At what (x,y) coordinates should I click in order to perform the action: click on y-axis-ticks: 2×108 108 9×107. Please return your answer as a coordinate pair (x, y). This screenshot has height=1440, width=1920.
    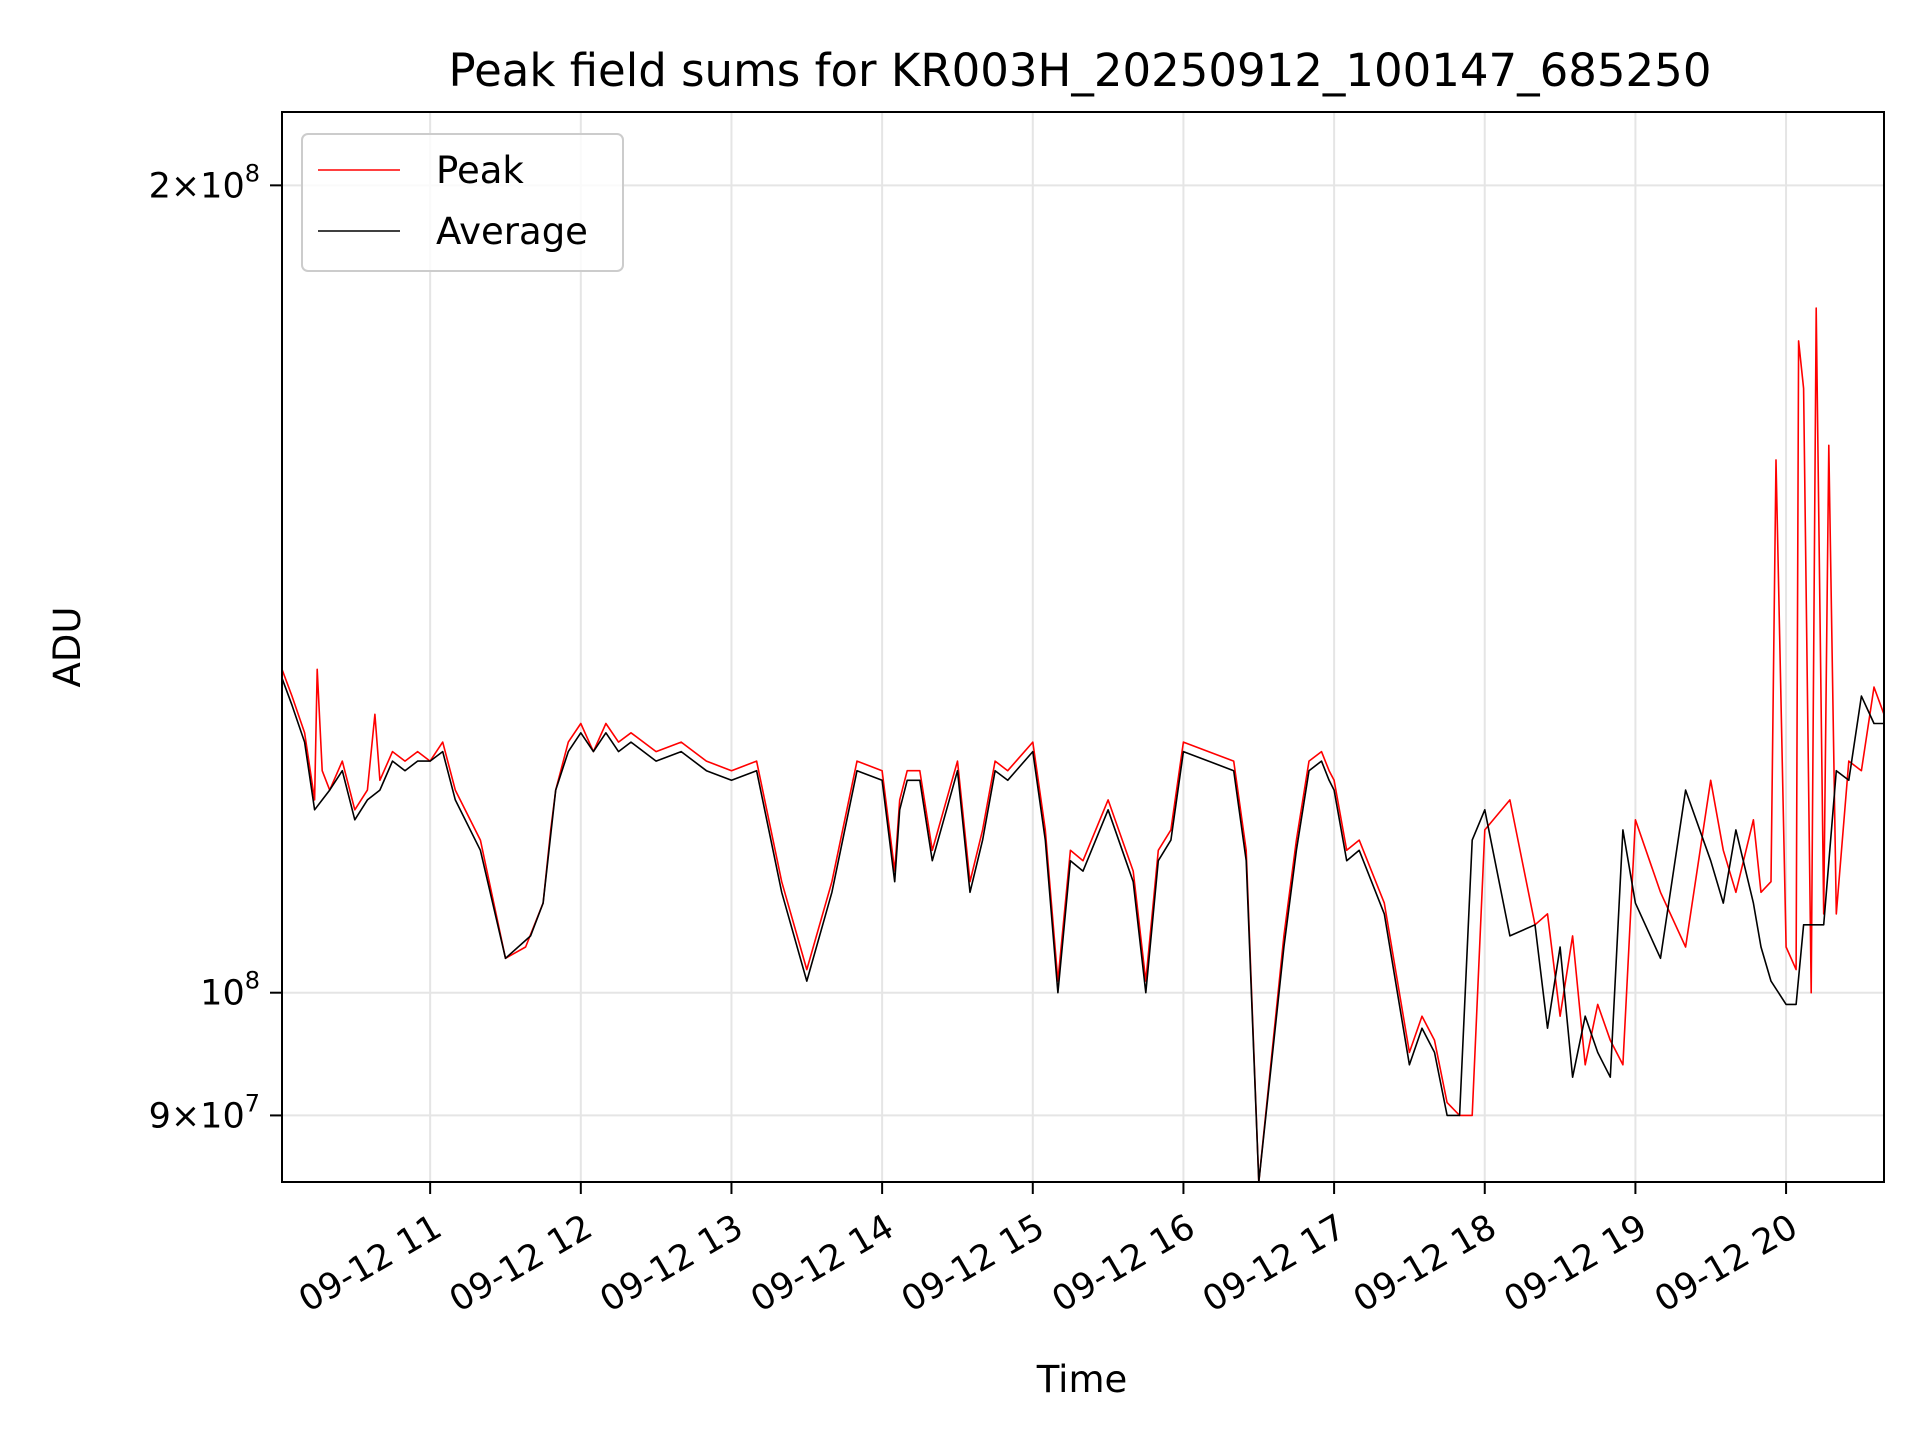
    Looking at the image, I should click on (215, 647).